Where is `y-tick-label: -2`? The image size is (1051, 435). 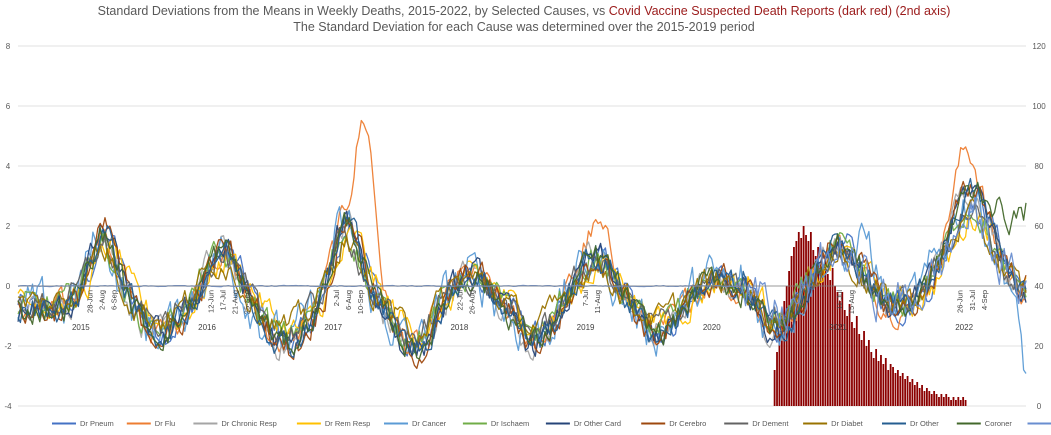
y-tick-label: -2 is located at coordinates (8, 346).